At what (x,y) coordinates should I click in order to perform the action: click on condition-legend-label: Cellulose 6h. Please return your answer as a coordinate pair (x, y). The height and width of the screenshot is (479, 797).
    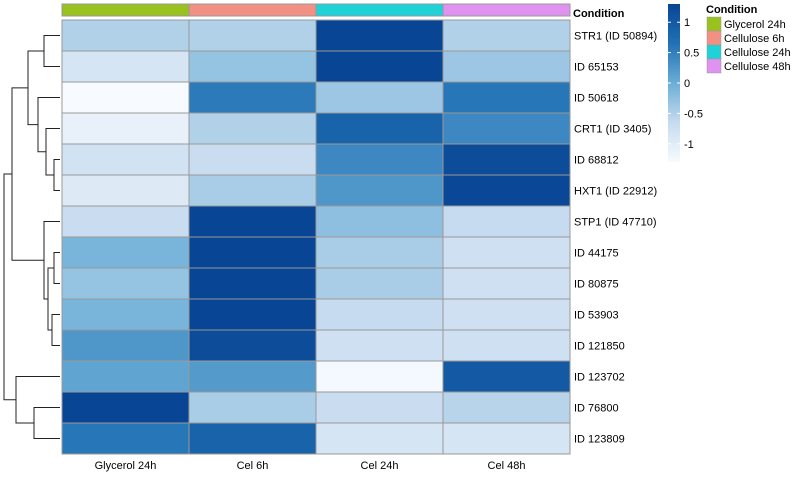
    Looking at the image, I should click on (754, 39).